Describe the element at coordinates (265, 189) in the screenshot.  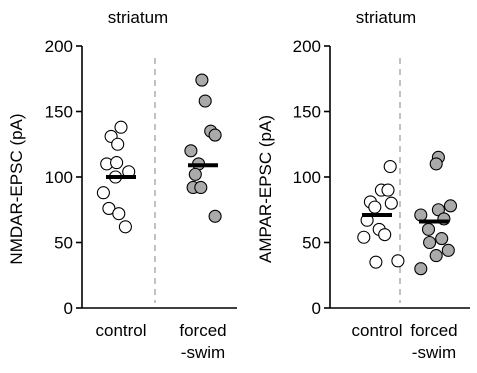
I see `y-axis-label: AMPAR-EPSC (pA)` at that location.